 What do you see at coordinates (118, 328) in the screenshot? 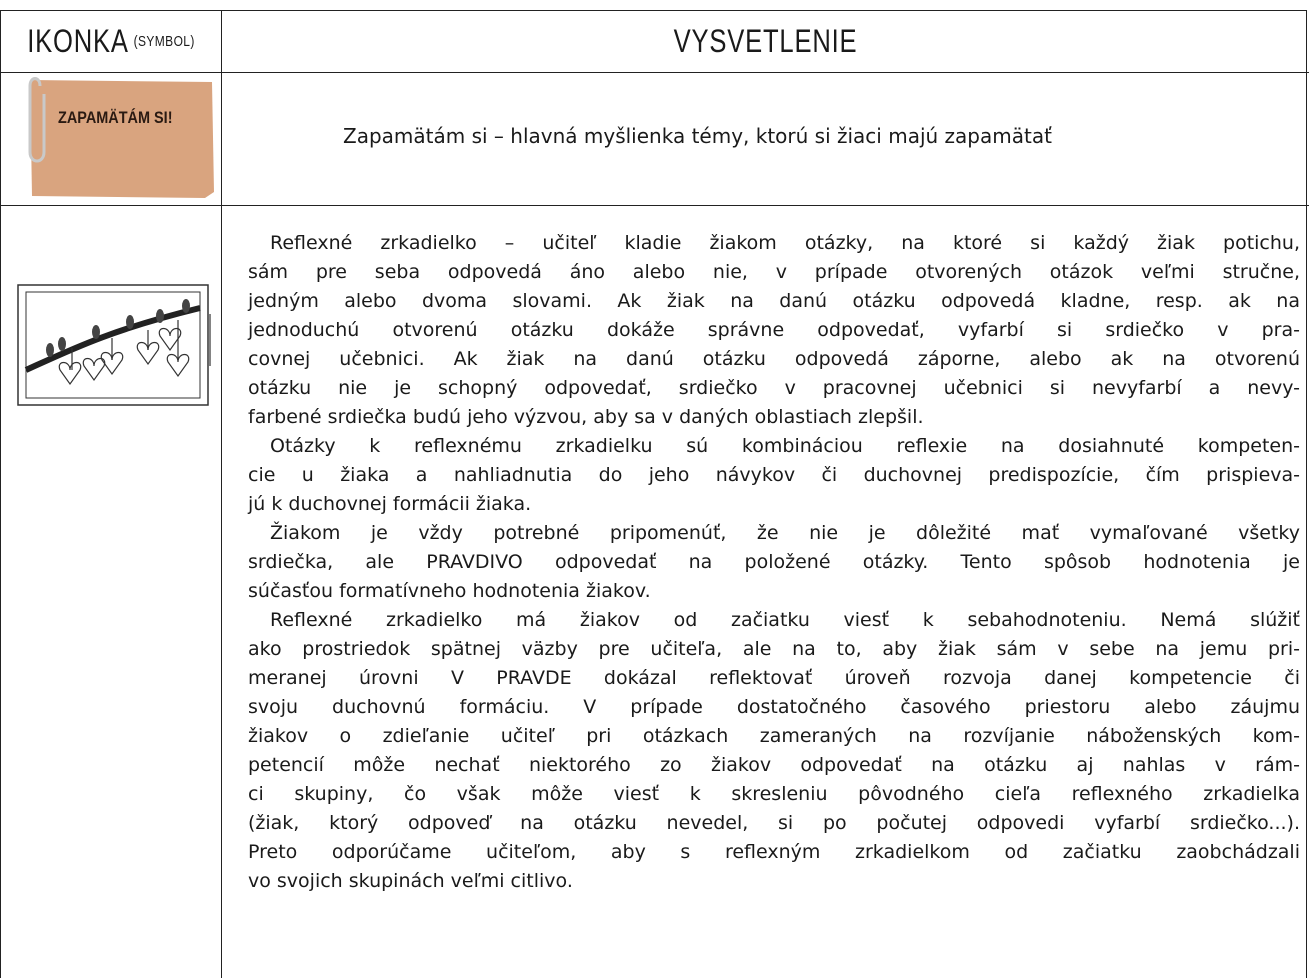
I see `leaves` at bounding box center [118, 328].